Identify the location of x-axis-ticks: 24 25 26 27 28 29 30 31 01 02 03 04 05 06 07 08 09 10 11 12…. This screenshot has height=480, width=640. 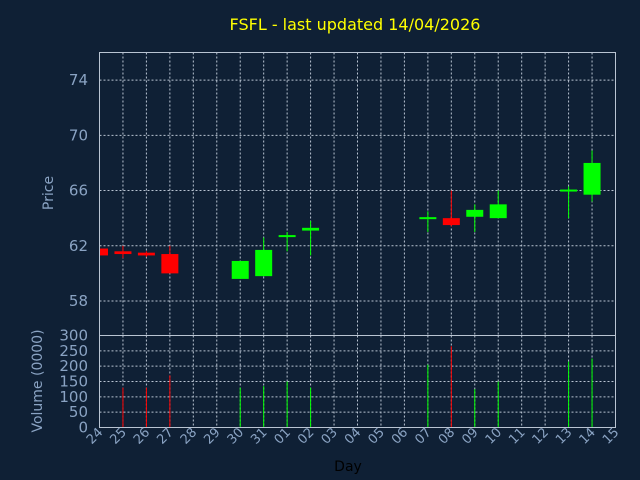
(353, 436).